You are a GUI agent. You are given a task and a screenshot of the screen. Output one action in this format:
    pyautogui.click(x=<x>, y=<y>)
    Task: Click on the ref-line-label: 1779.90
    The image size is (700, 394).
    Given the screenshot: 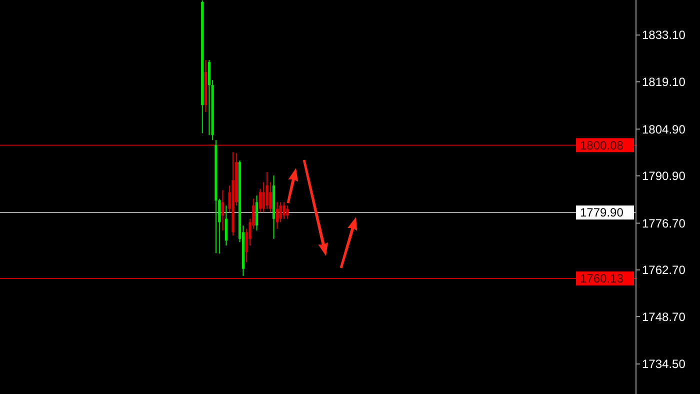 What is the action you would take?
    pyautogui.click(x=602, y=213)
    